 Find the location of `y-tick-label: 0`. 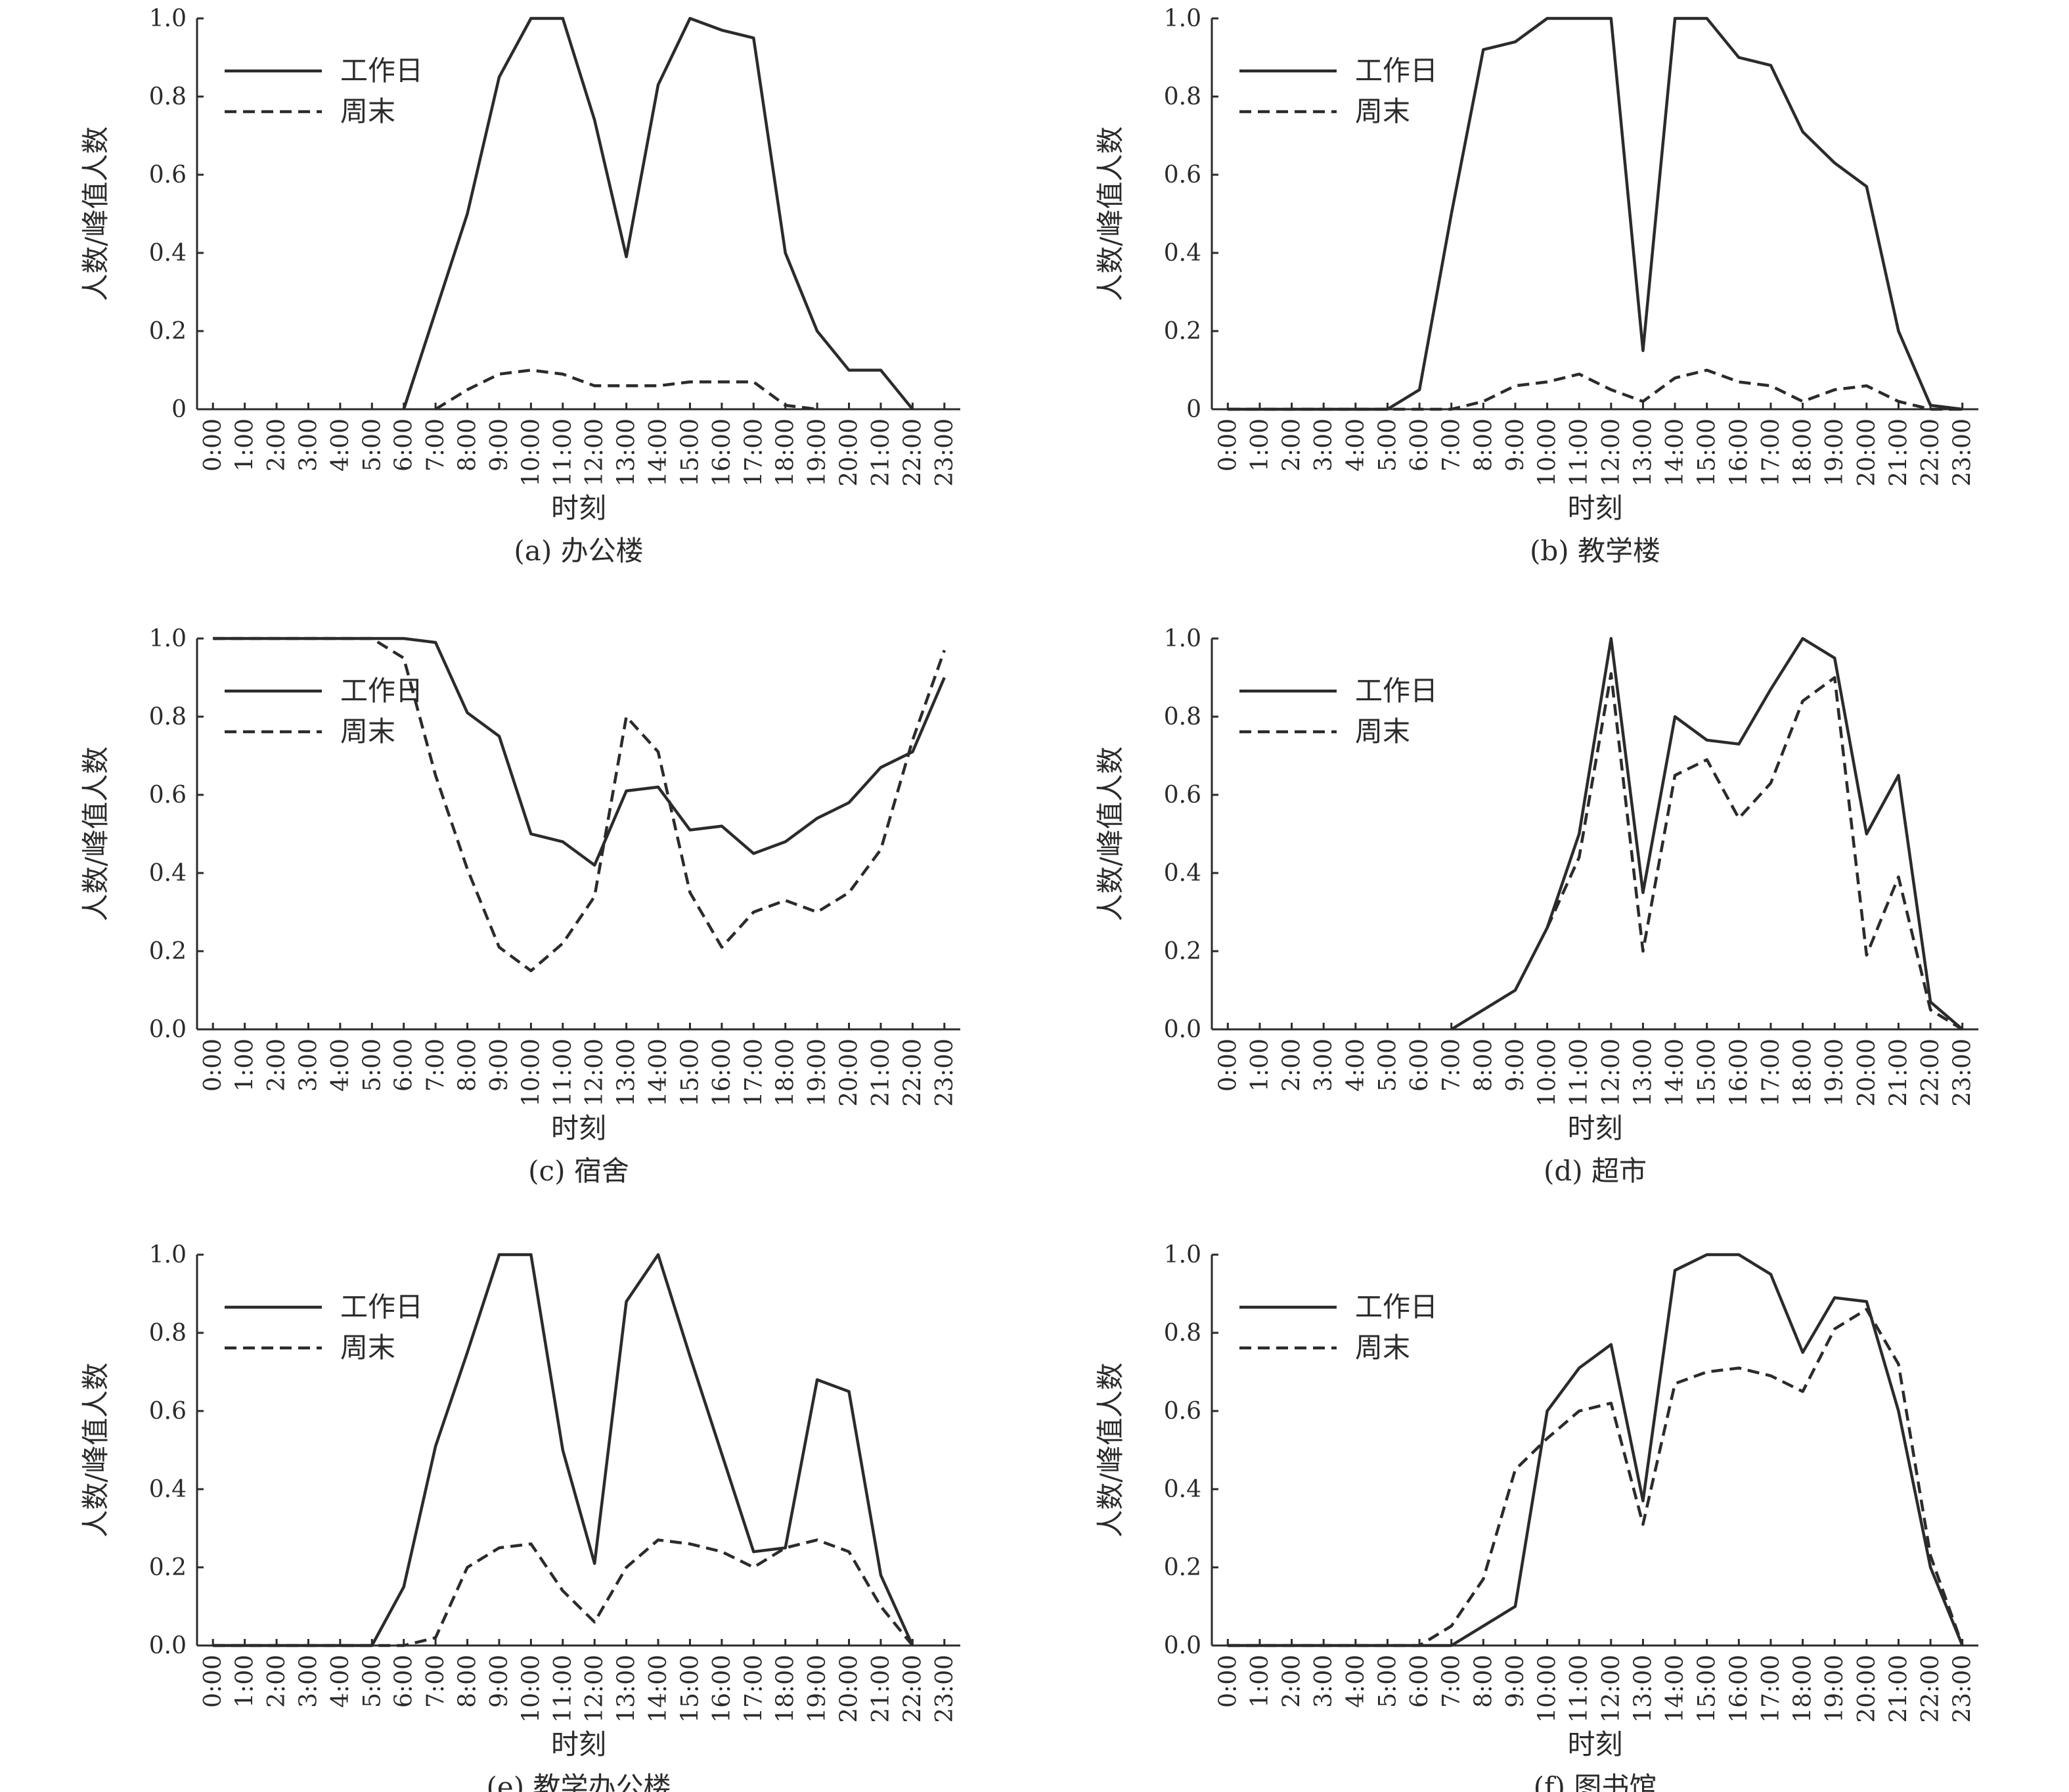

y-tick-label: 0 is located at coordinates (179, 409).